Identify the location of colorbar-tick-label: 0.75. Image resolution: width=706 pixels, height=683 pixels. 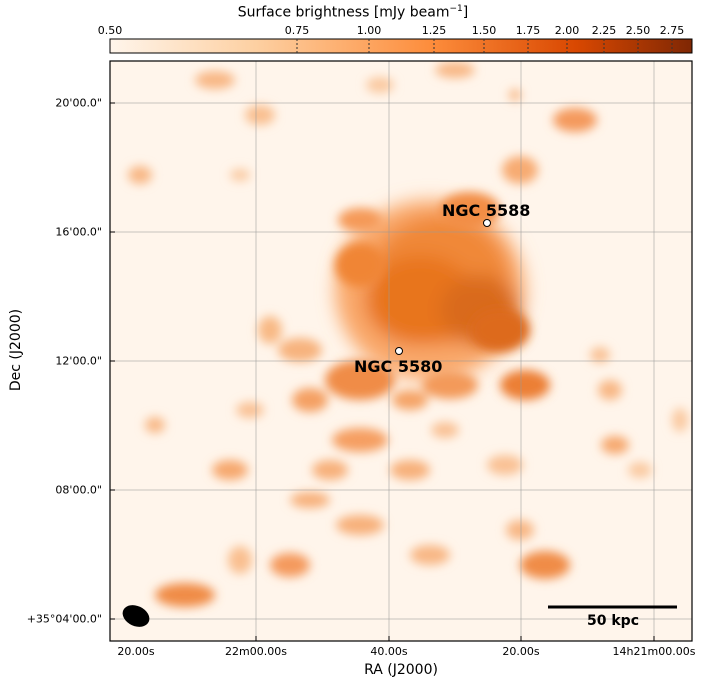
(297, 30).